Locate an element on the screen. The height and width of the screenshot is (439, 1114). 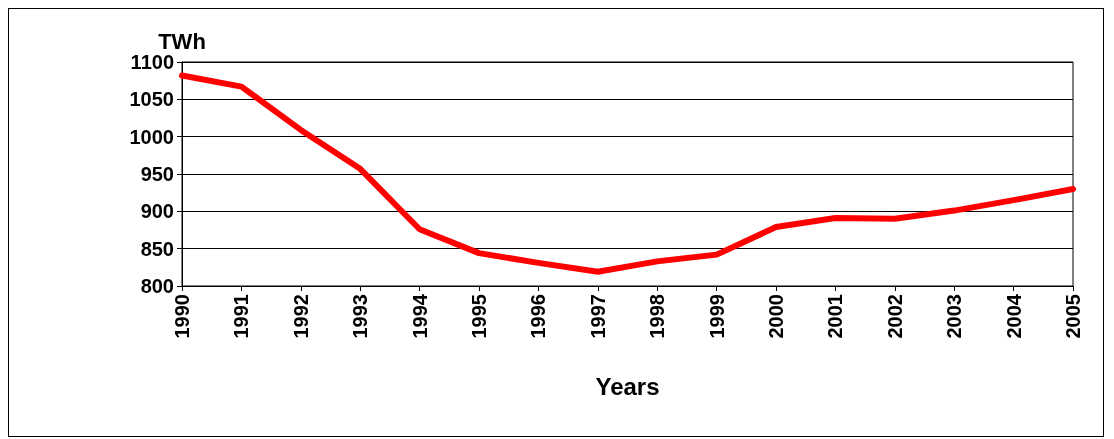
x-tick-label: 1992 is located at coordinates (300, 316).